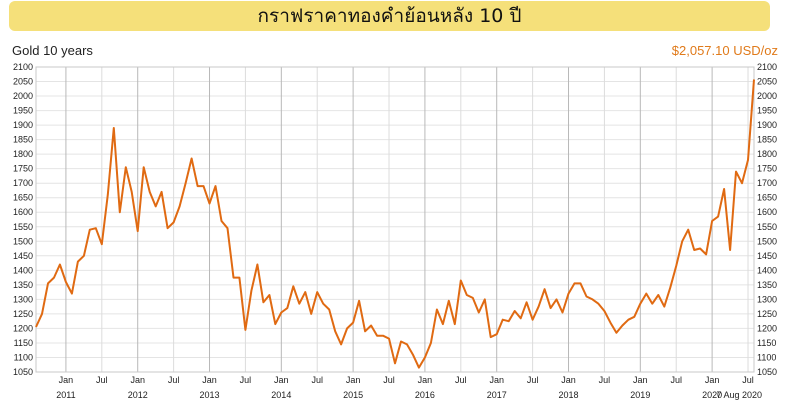  I want to click on y-tick-label-right: 1800, so click(767, 154).